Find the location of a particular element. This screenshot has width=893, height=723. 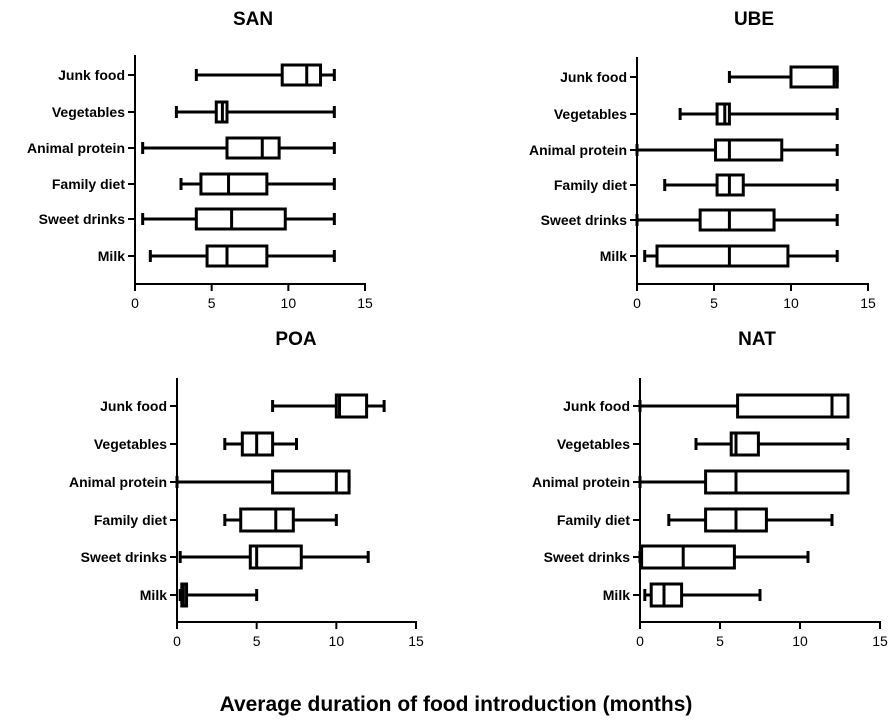

panel-title-nat: NAT is located at coordinates (757, 339).